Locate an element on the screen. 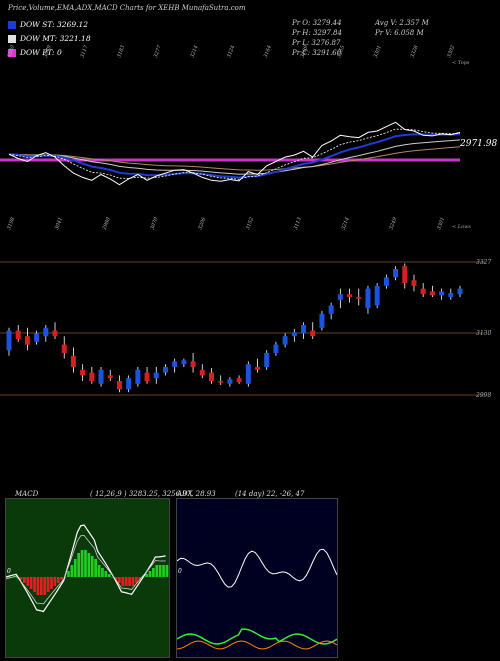 Image resolution: width=500 pixels, height=661 pixels. macd-line is located at coordinates (85, 568).